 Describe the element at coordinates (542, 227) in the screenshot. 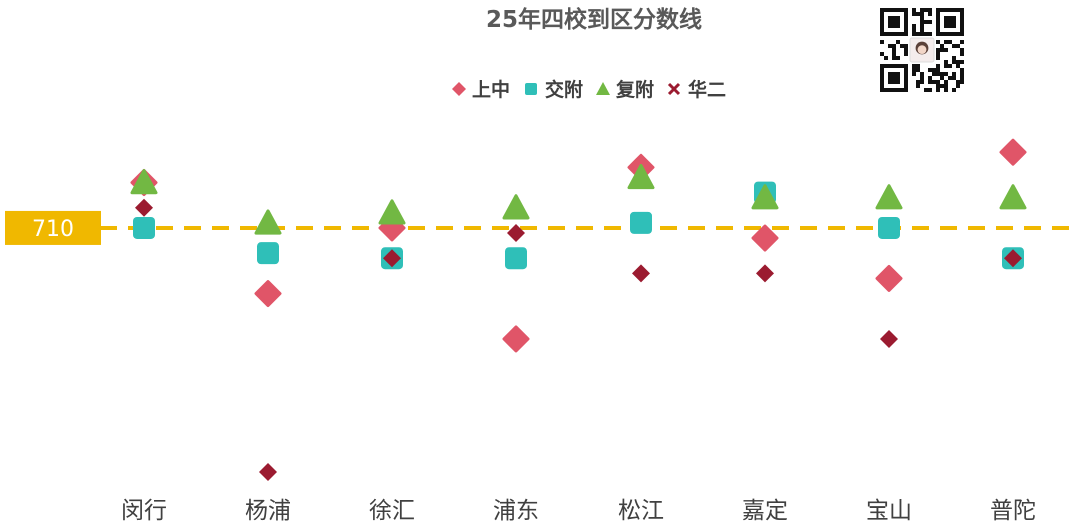

I see `reference-line-group: 710` at that location.